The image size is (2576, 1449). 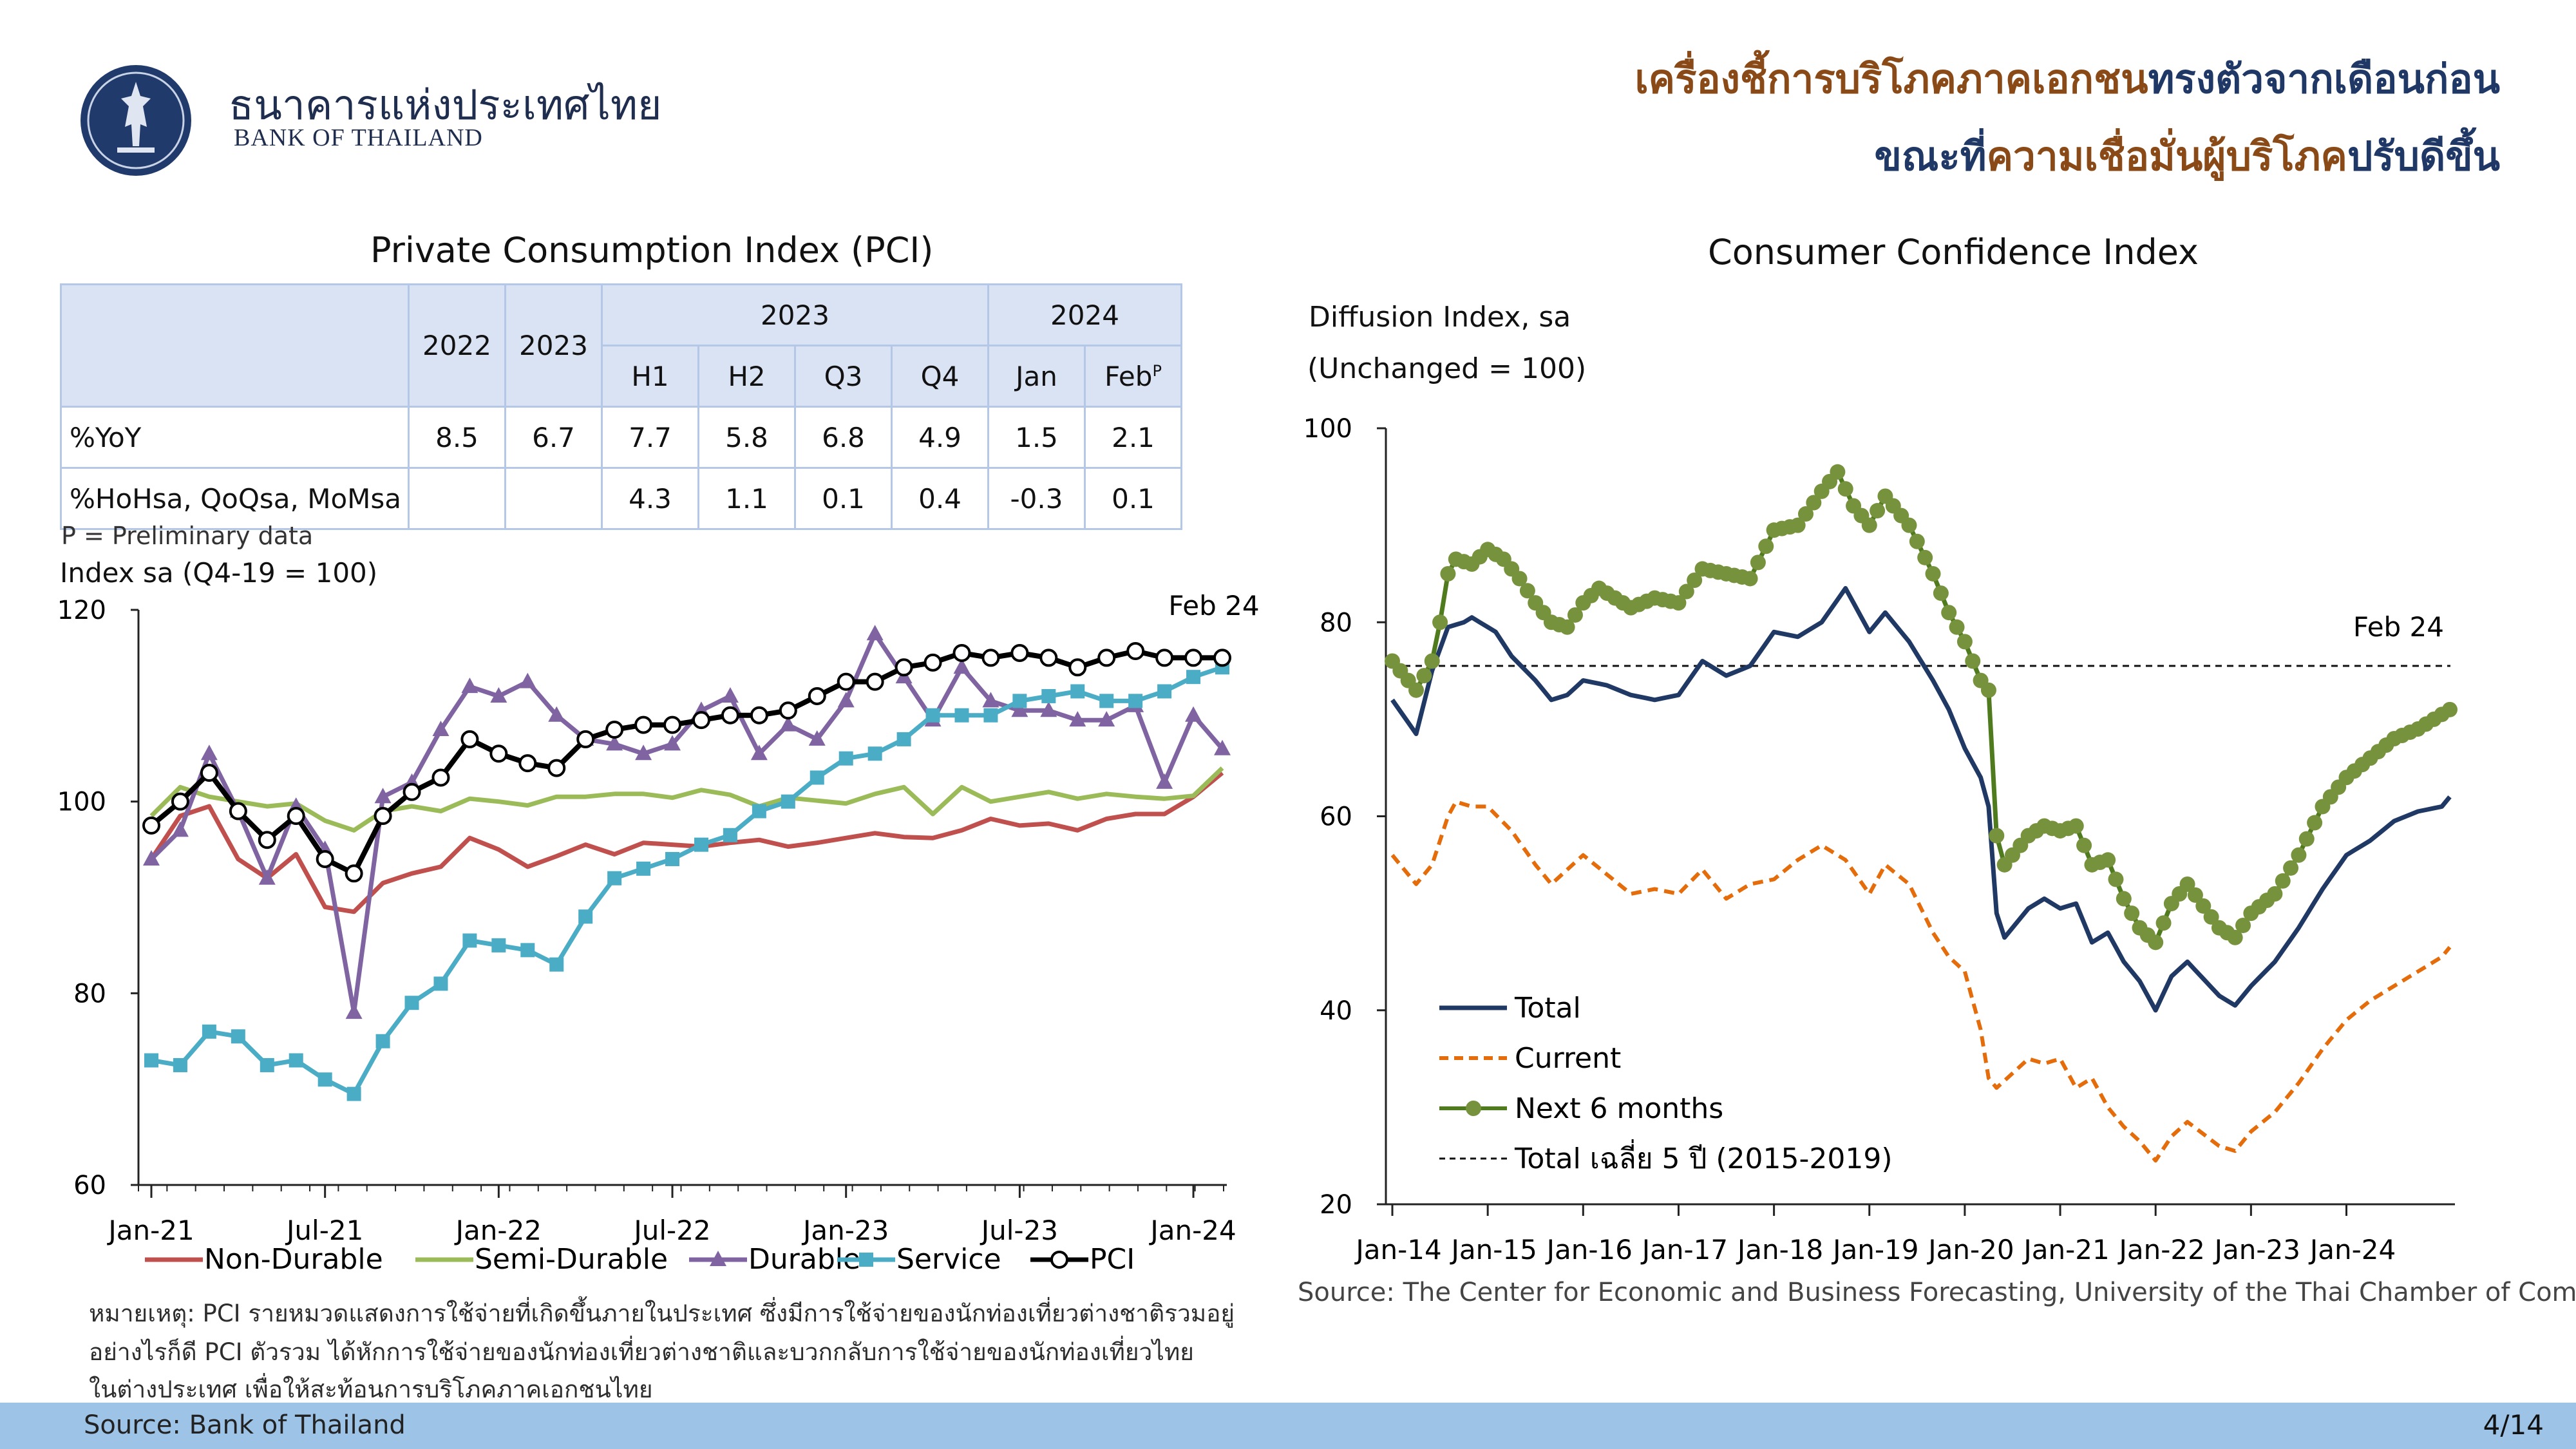 I want to click on x-tick-label: Jan-16, so click(x=1589, y=1250).